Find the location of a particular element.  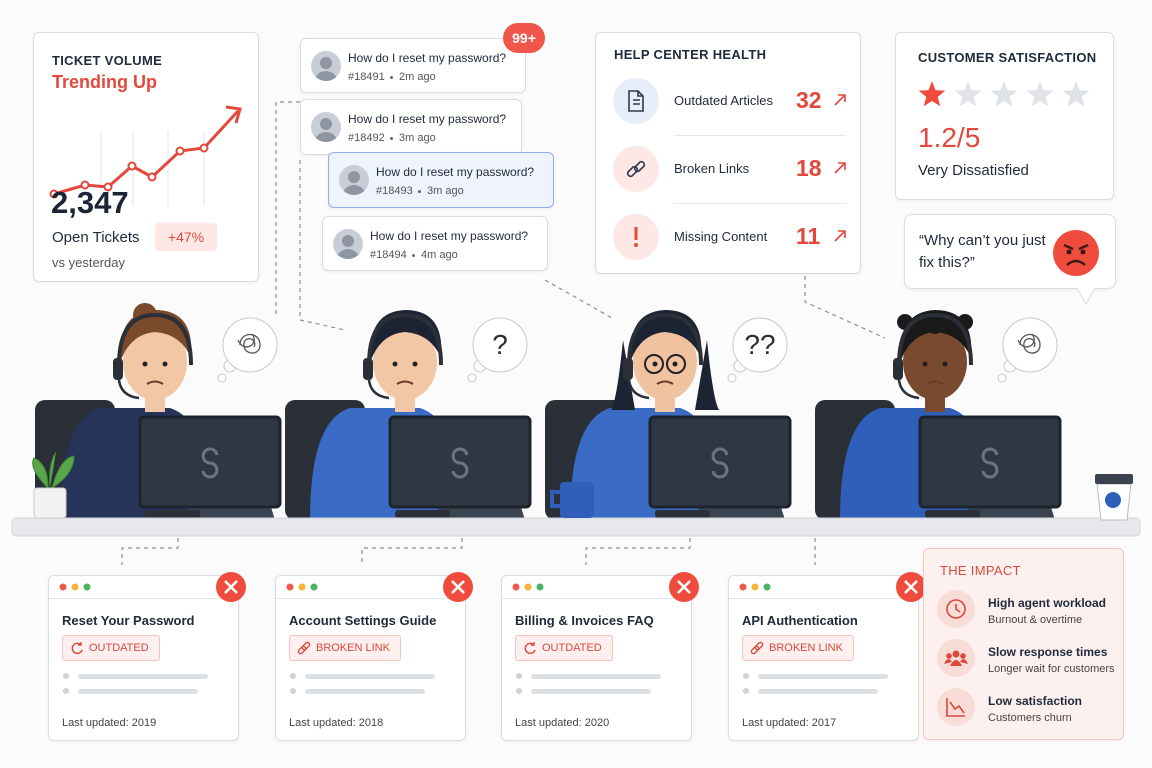

metric-value: 18 is located at coordinates (809, 168).